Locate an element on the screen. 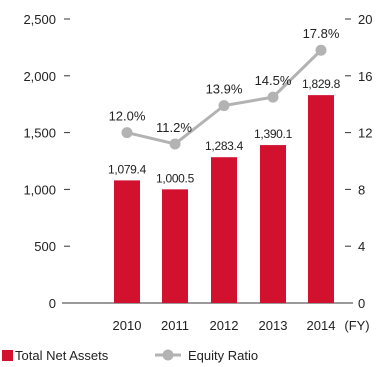 The height and width of the screenshot is (367, 390). legend-bar-label: Total Net Assets is located at coordinates (62, 355).